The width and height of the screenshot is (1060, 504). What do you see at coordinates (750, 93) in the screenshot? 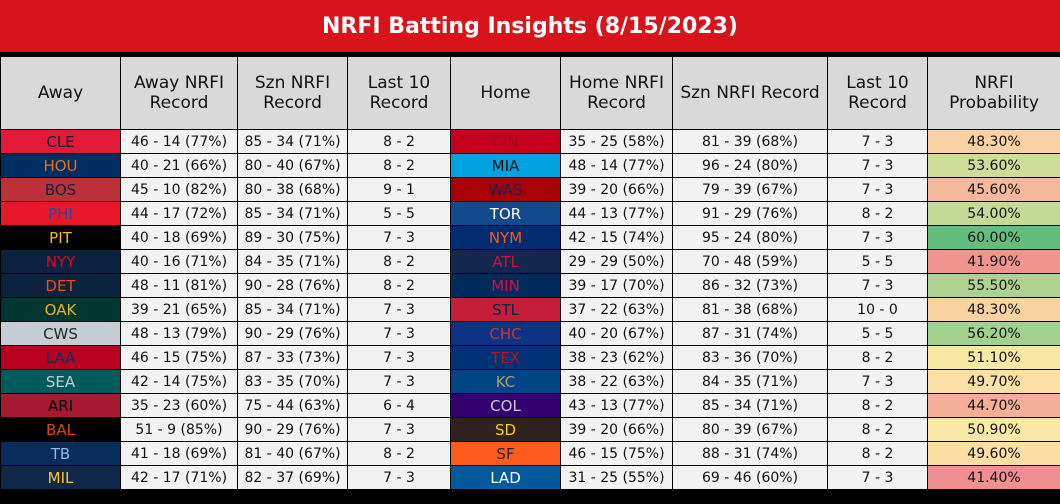
I see `header-home-szn-nrfi-record: Szn NRFI Record` at bounding box center [750, 93].